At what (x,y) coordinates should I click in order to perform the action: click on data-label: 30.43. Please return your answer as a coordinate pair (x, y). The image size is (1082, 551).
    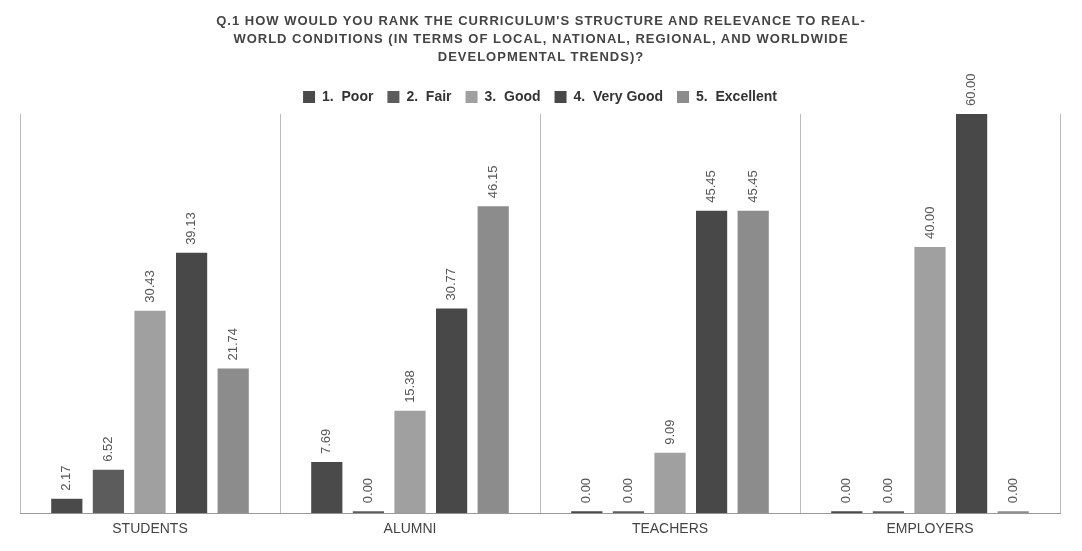
    Looking at the image, I should click on (149, 286).